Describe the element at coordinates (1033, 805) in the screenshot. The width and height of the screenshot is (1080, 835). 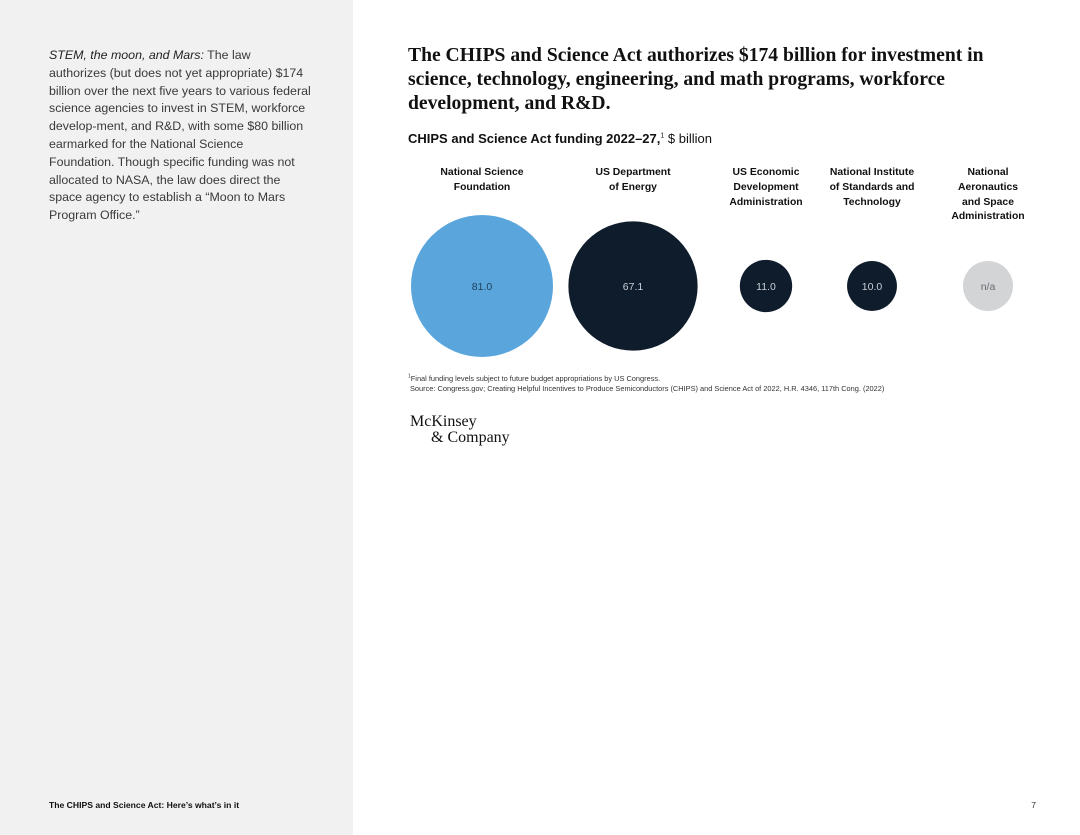
I see `page-number: 7` at that location.